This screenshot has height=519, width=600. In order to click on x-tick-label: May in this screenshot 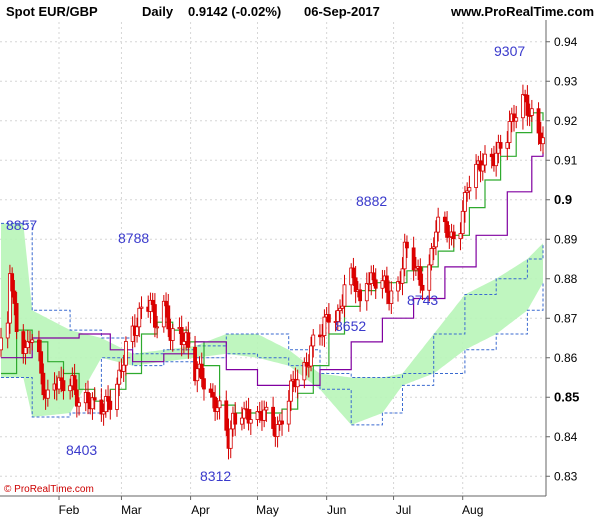, I will do `click(267, 510)`.